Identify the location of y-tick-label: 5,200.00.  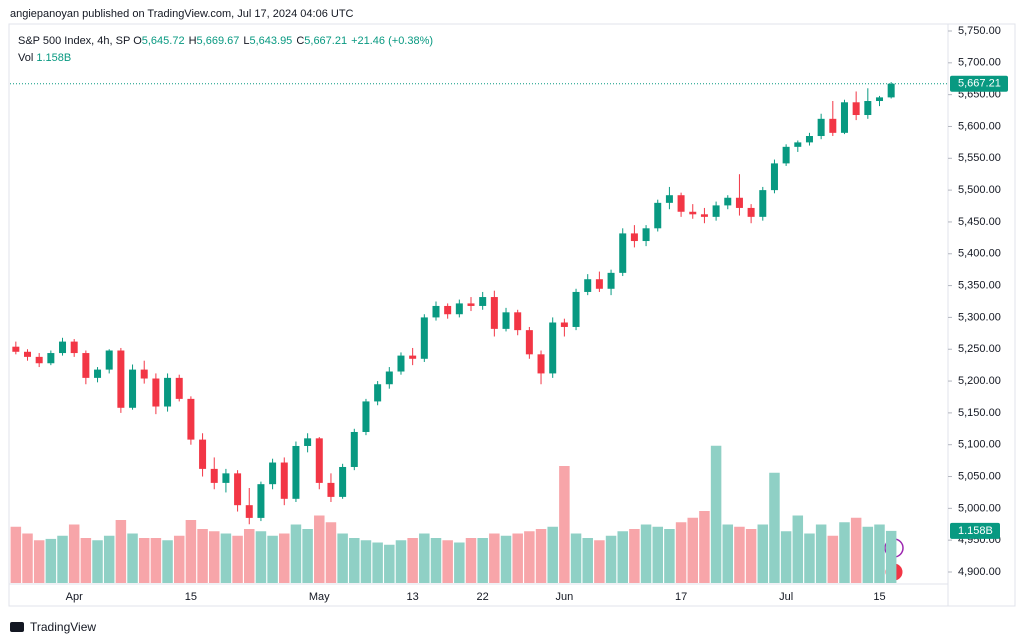
(979, 381).